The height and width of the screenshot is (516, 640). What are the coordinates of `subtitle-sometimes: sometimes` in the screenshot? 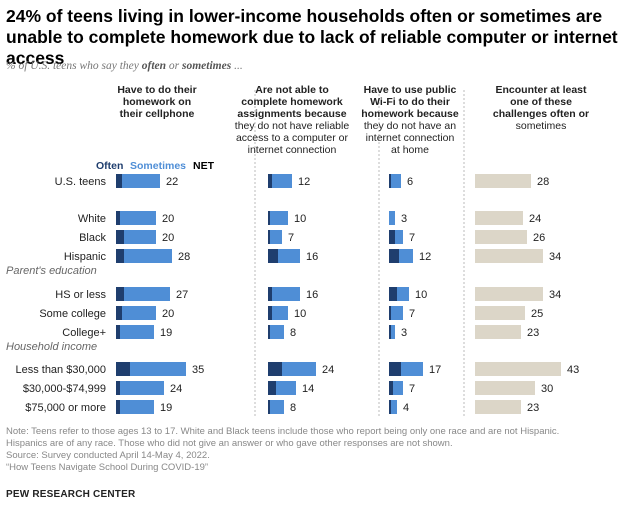 It's located at (207, 66).